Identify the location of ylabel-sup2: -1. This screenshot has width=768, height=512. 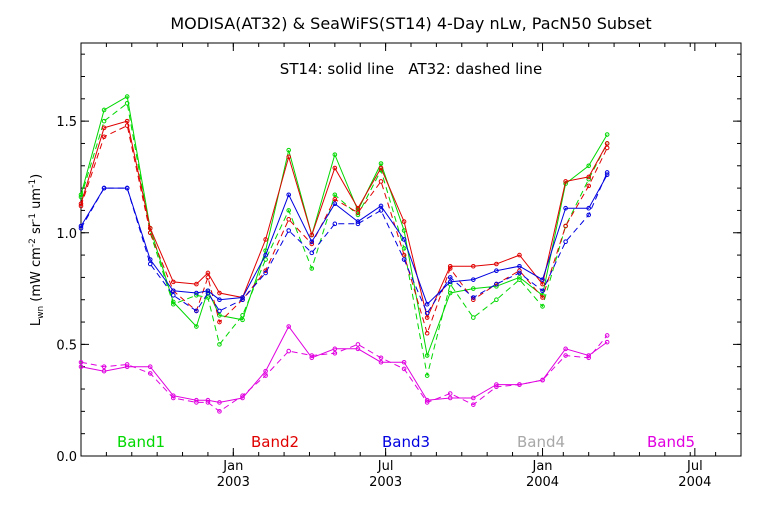
(33, 217).